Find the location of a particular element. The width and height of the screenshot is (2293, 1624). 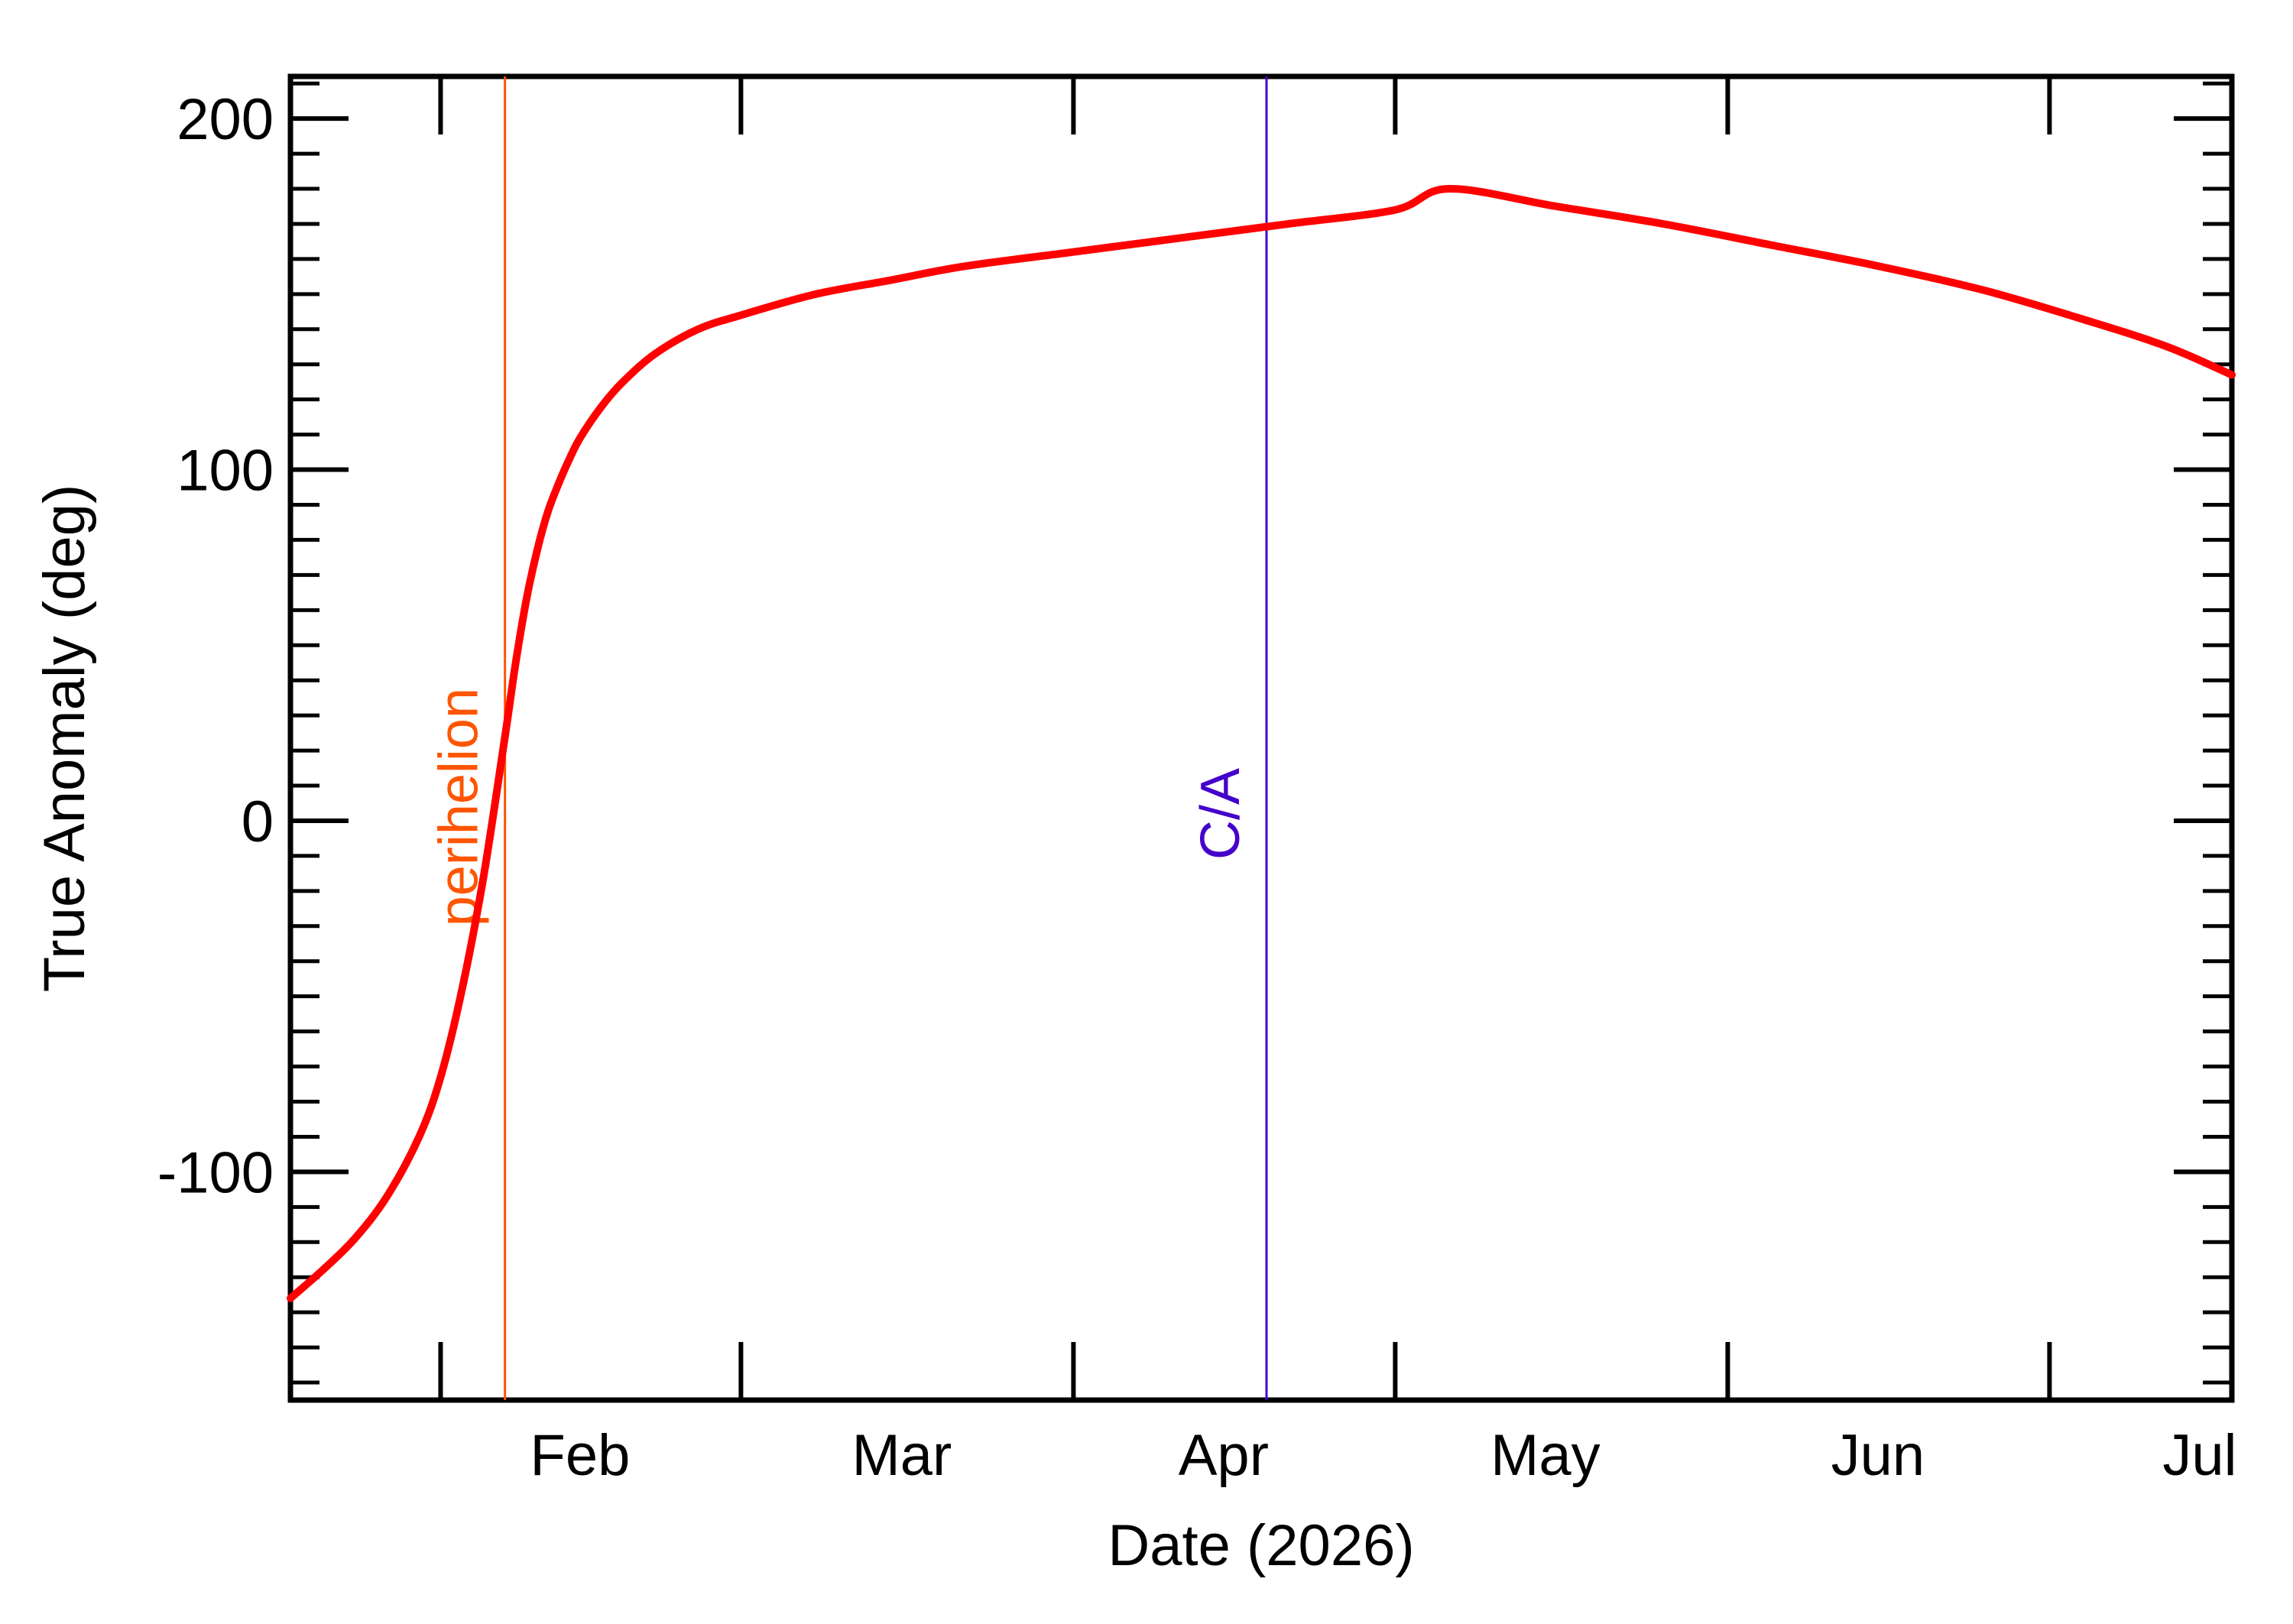

y-tick-label: 100 is located at coordinates (225, 471).